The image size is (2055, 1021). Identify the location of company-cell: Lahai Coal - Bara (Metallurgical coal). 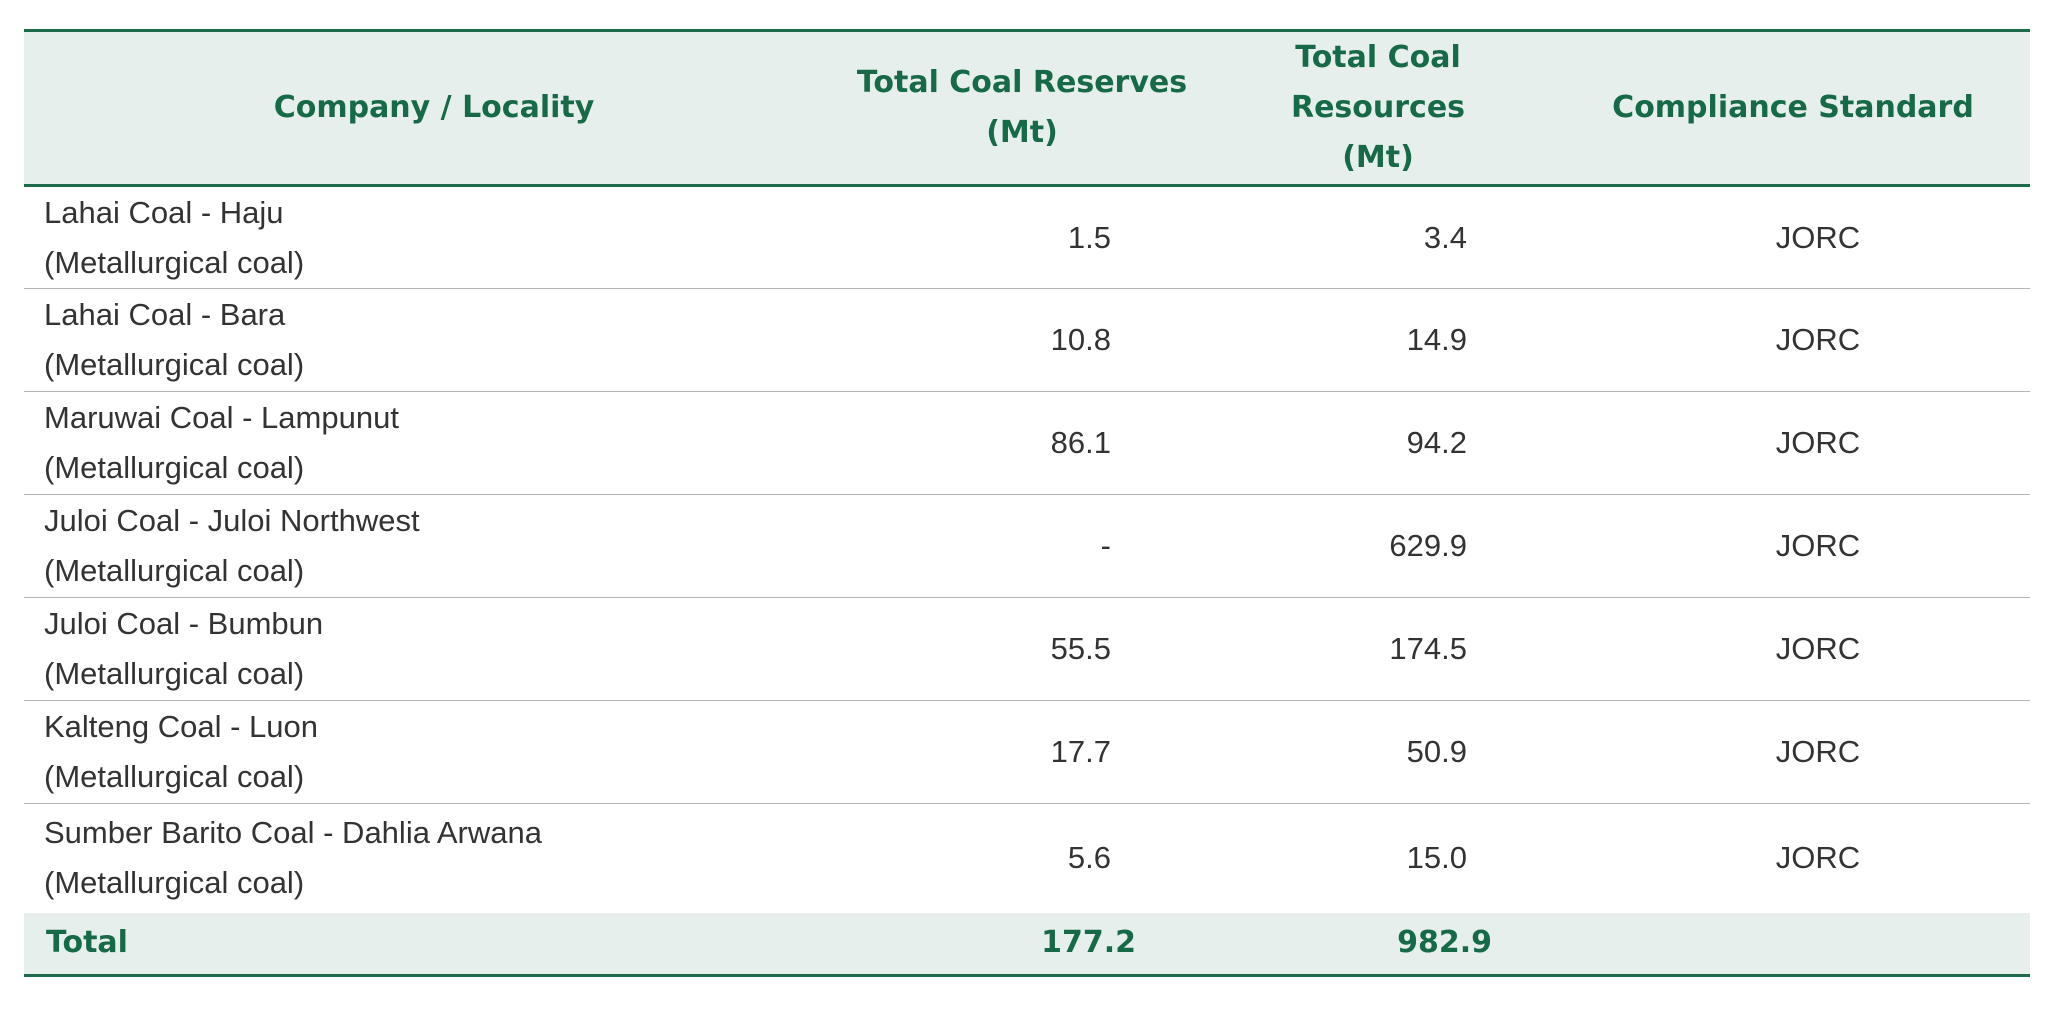
(434, 340).